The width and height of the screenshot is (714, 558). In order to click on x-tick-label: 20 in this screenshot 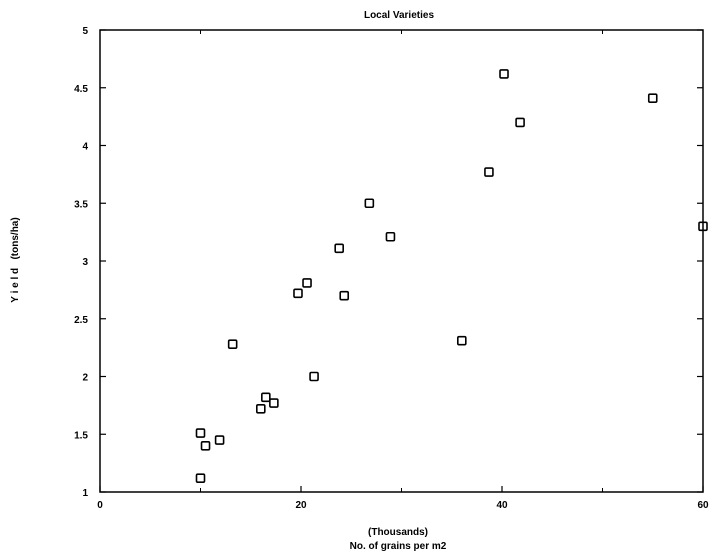, I will do `click(301, 505)`.